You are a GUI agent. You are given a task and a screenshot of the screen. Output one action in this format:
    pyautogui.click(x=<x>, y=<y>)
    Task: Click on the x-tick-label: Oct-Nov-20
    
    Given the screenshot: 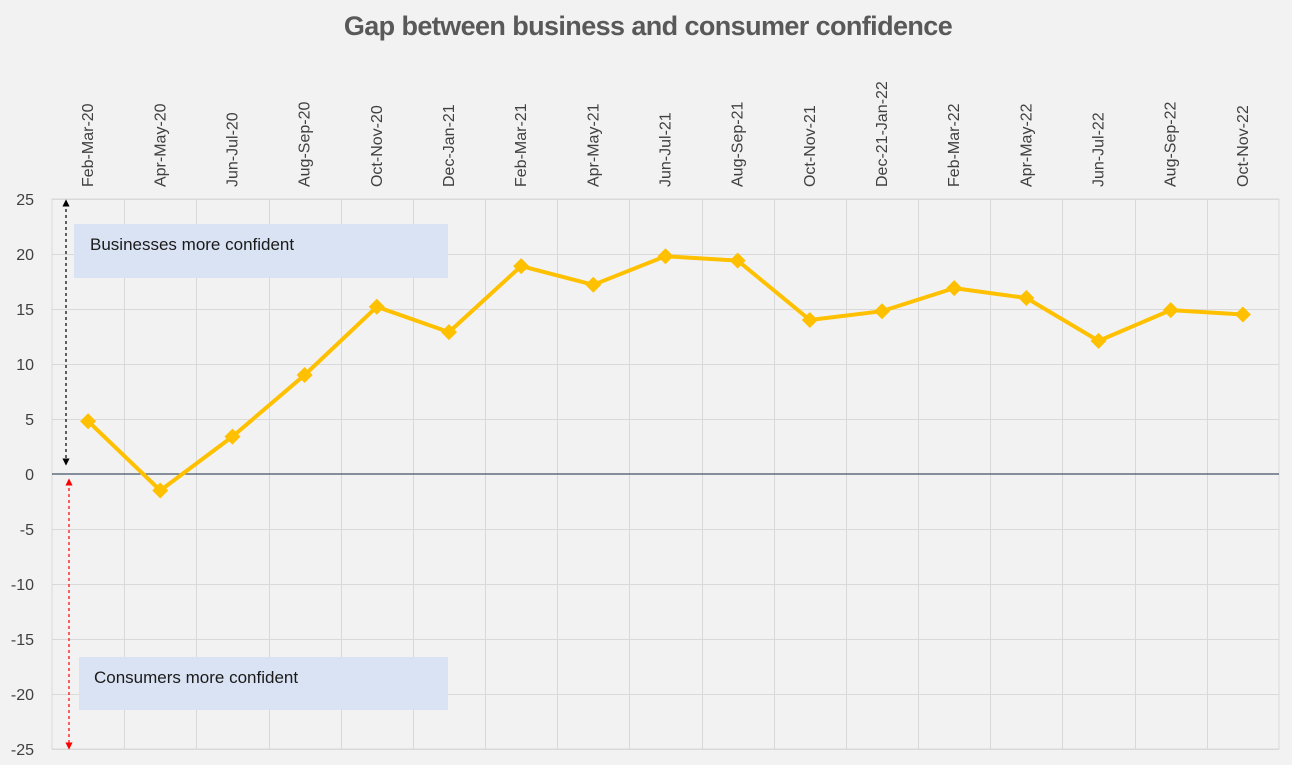 What is the action you would take?
    pyautogui.click(x=377, y=146)
    